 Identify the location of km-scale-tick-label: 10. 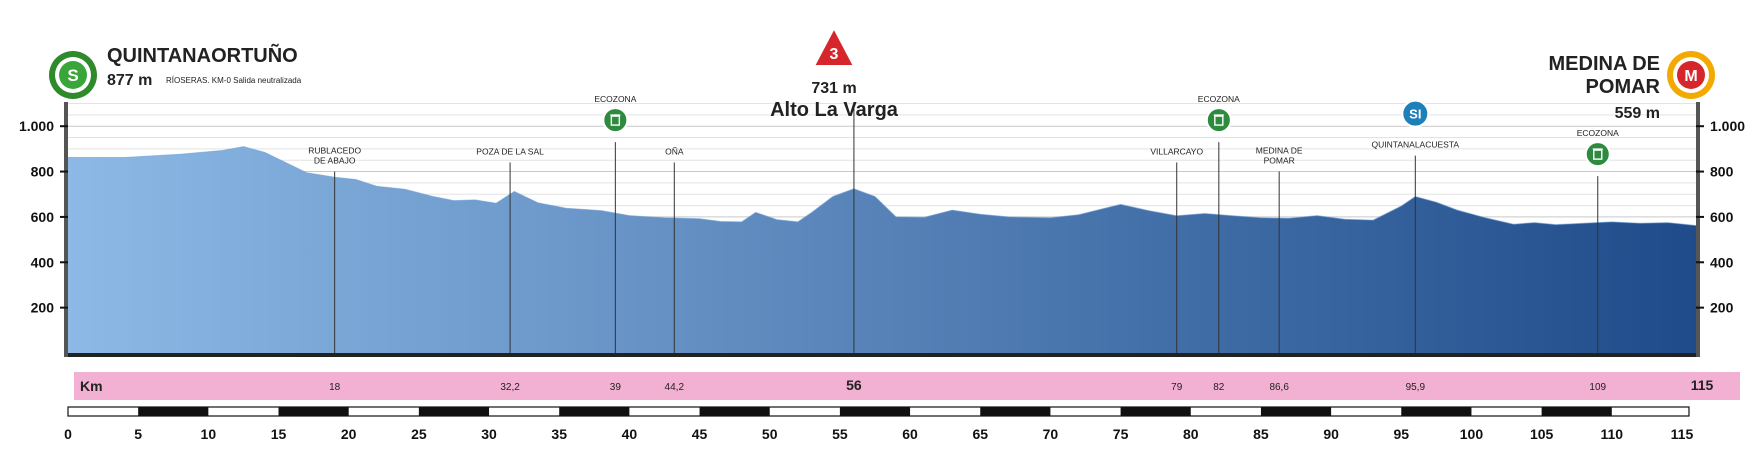
(209, 434).